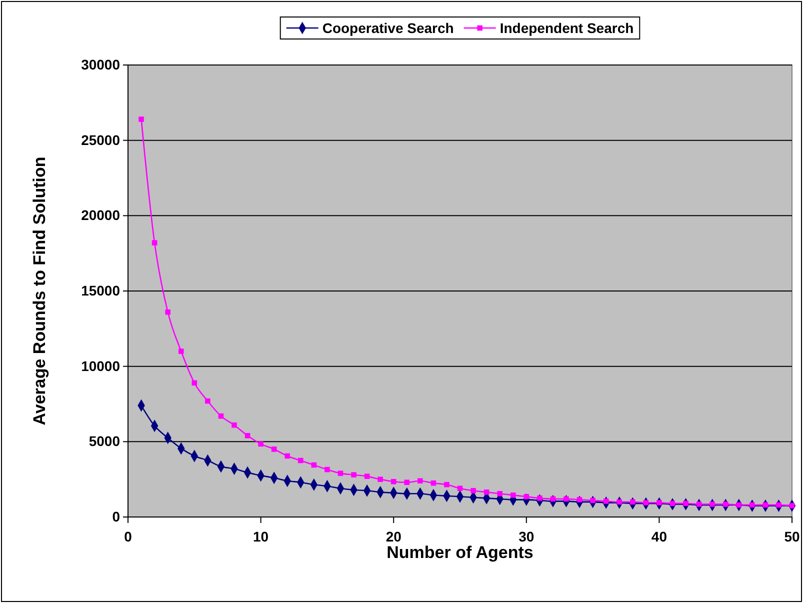  Describe the element at coordinates (659, 536) in the screenshot. I see `x-tick-label: 40` at that location.